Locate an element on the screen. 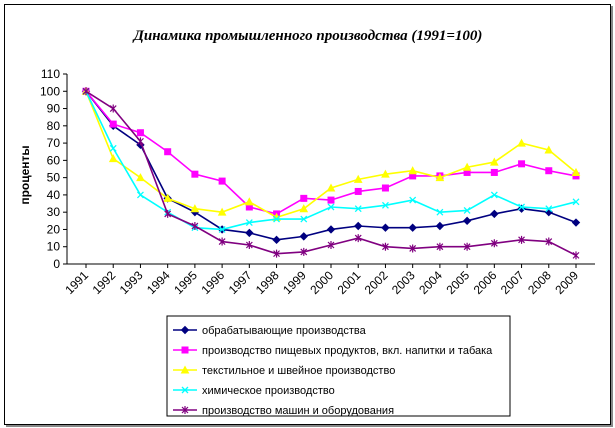 The width and height of the screenshot is (615, 428). x-tick-label: 1991 is located at coordinates (76, 282).